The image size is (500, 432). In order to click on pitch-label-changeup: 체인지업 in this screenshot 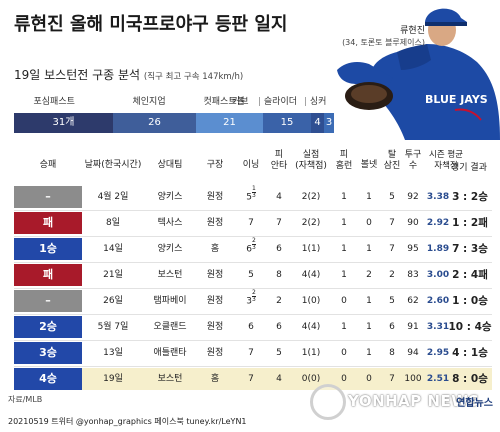, I will do `click(149, 102)`.